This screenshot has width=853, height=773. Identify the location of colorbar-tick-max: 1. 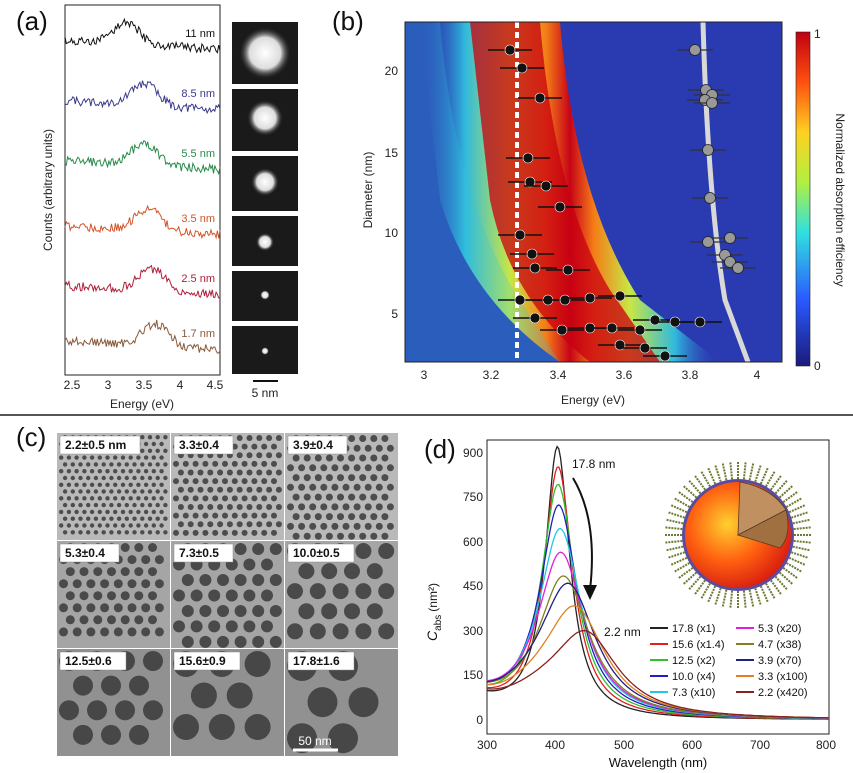
(817, 34).